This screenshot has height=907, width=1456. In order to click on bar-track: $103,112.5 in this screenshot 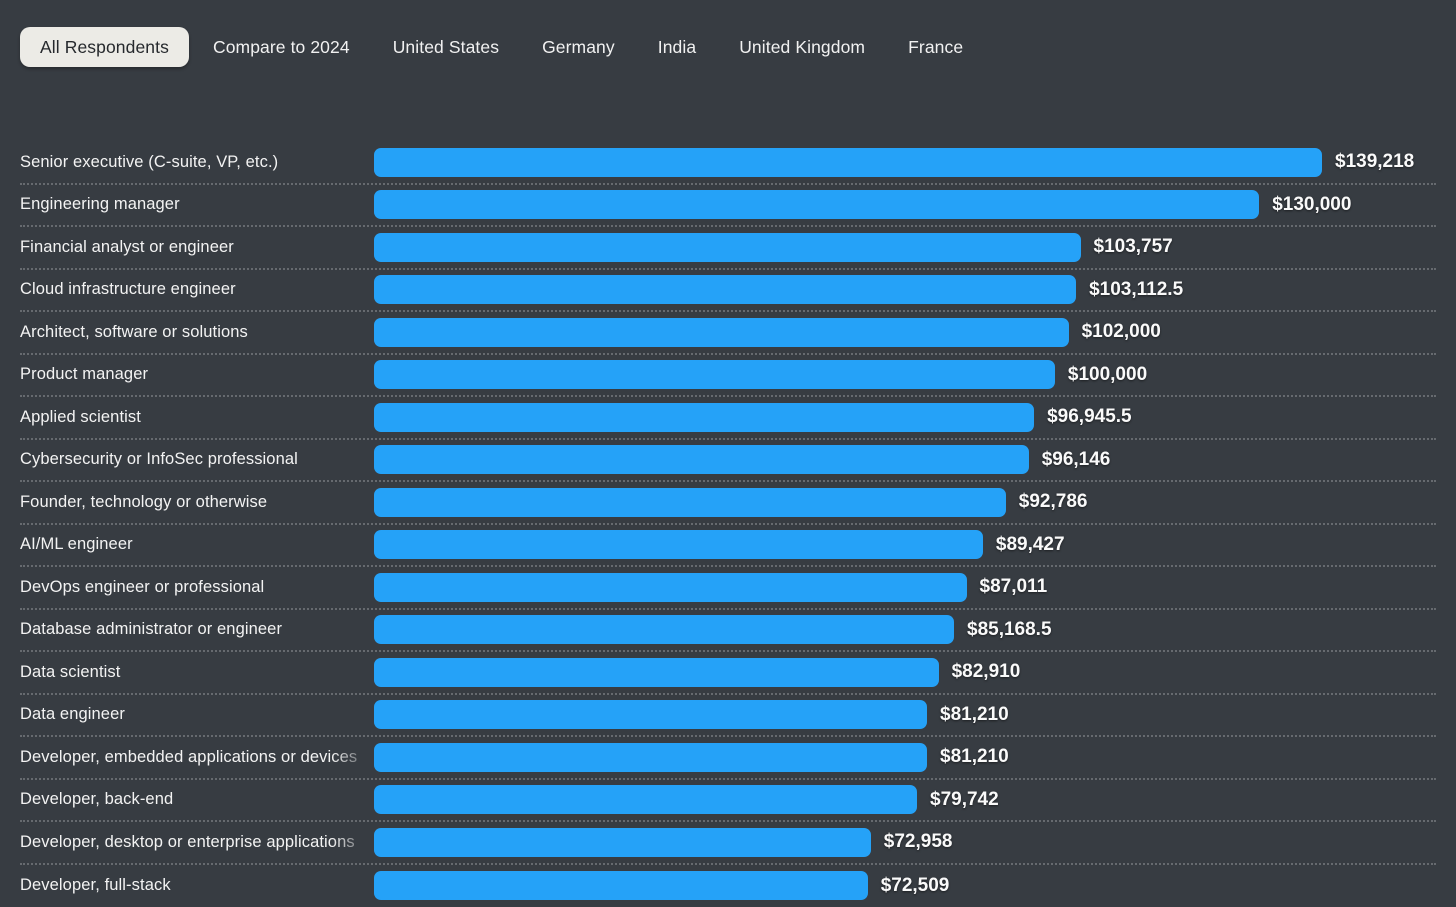, I will do `click(905, 289)`.